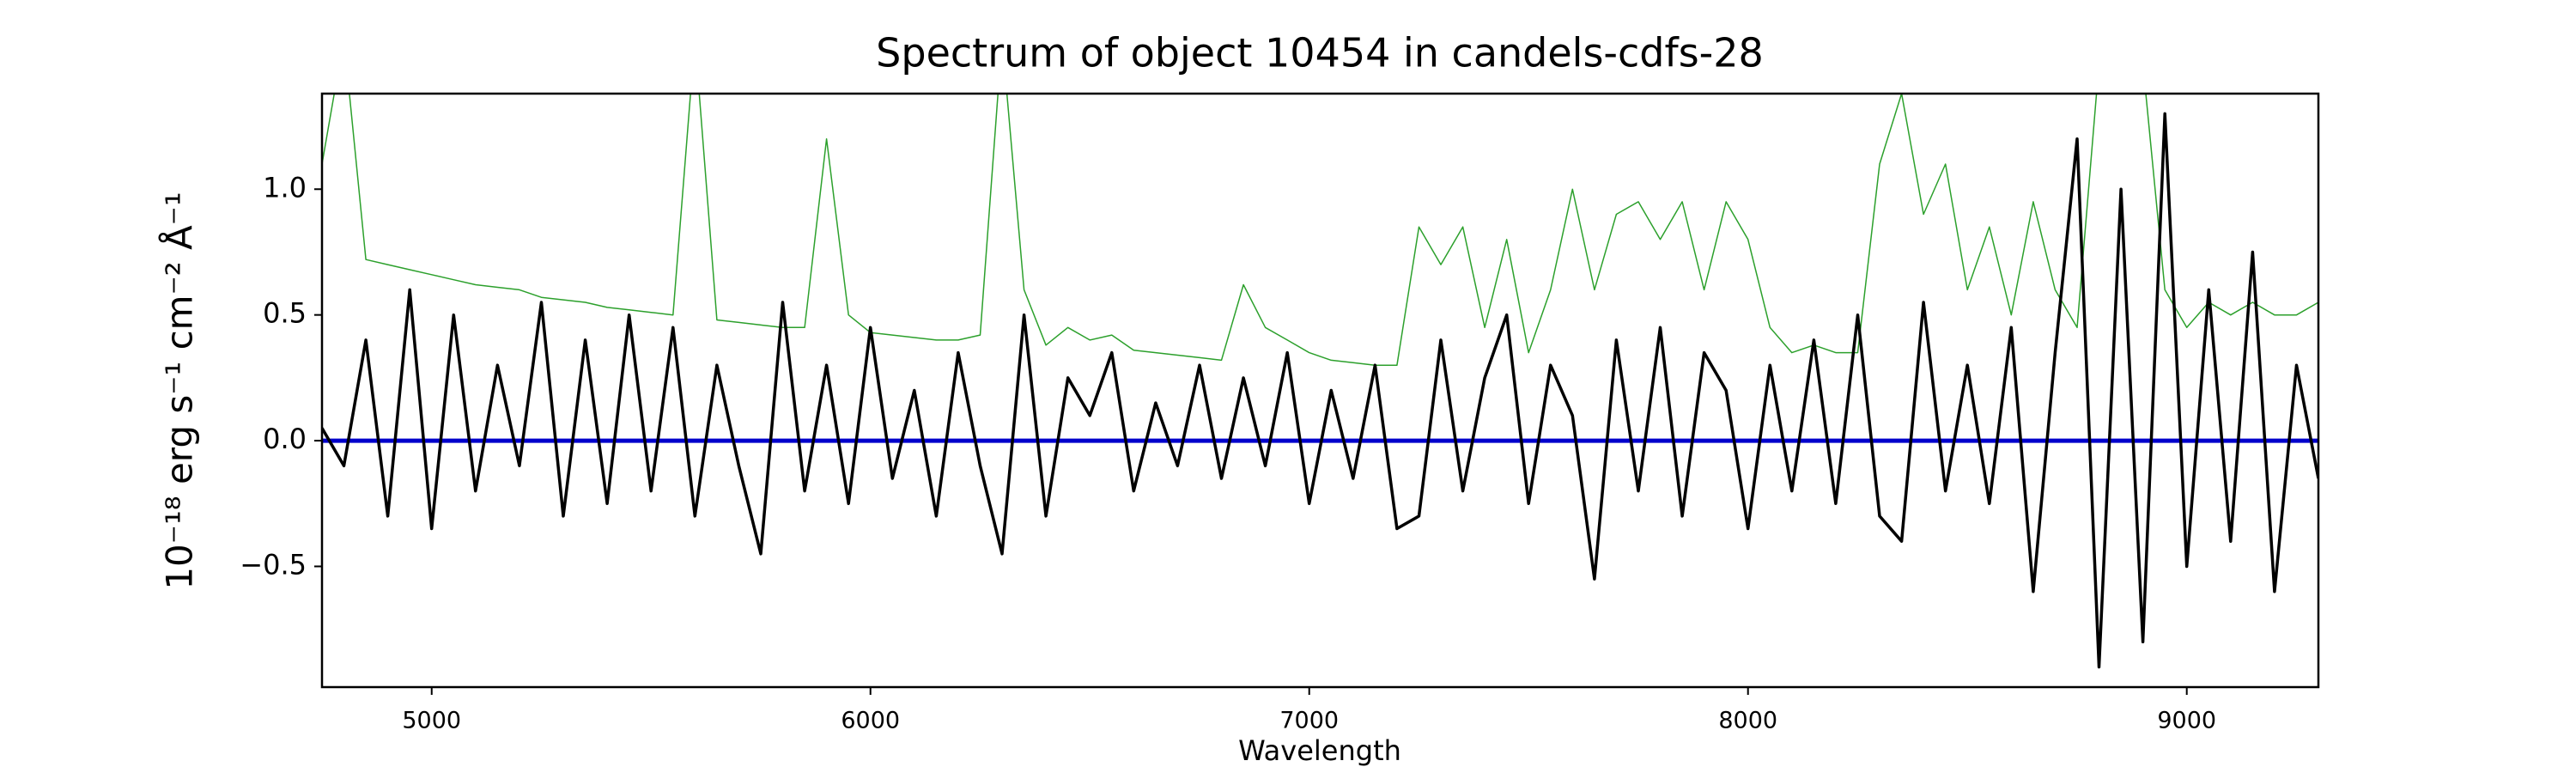 The image size is (2576, 773). What do you see at coordinates (285, 313) in the screenshot?
I see `y-tick-label: 0.5` at bounding box center [285, 313].